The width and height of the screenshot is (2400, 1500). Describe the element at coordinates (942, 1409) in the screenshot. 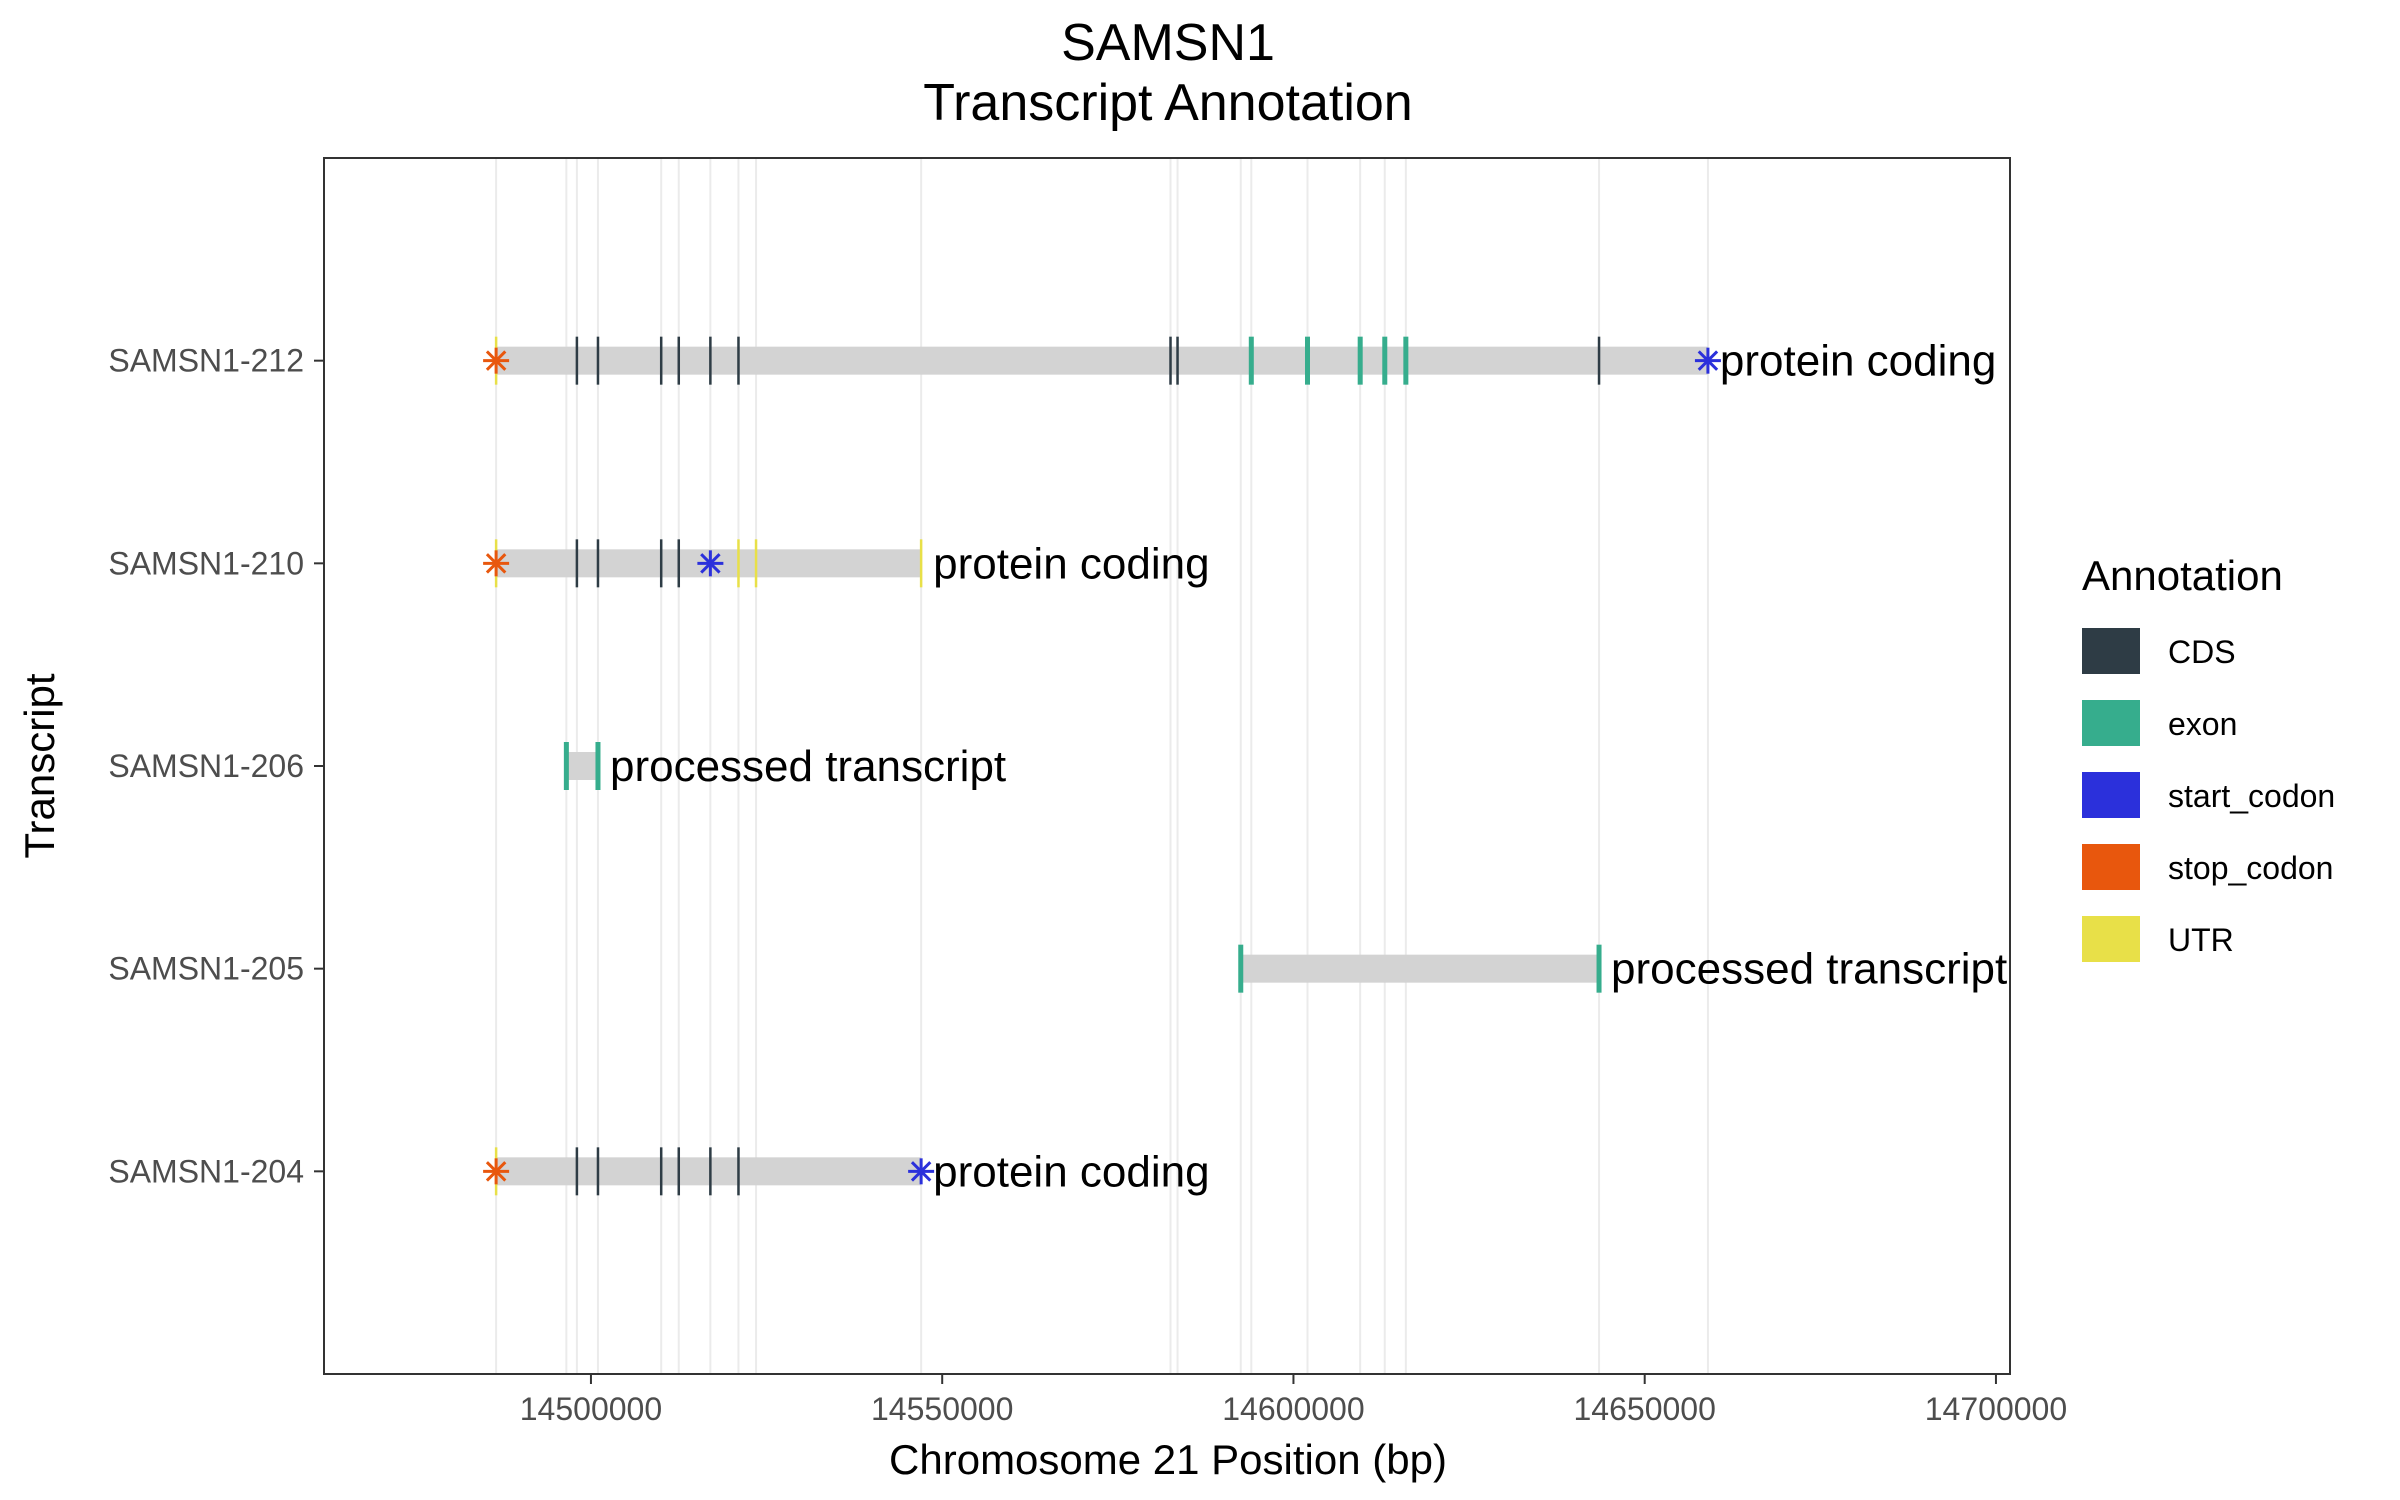

I see `x-tick-label: 14550000` at that location.